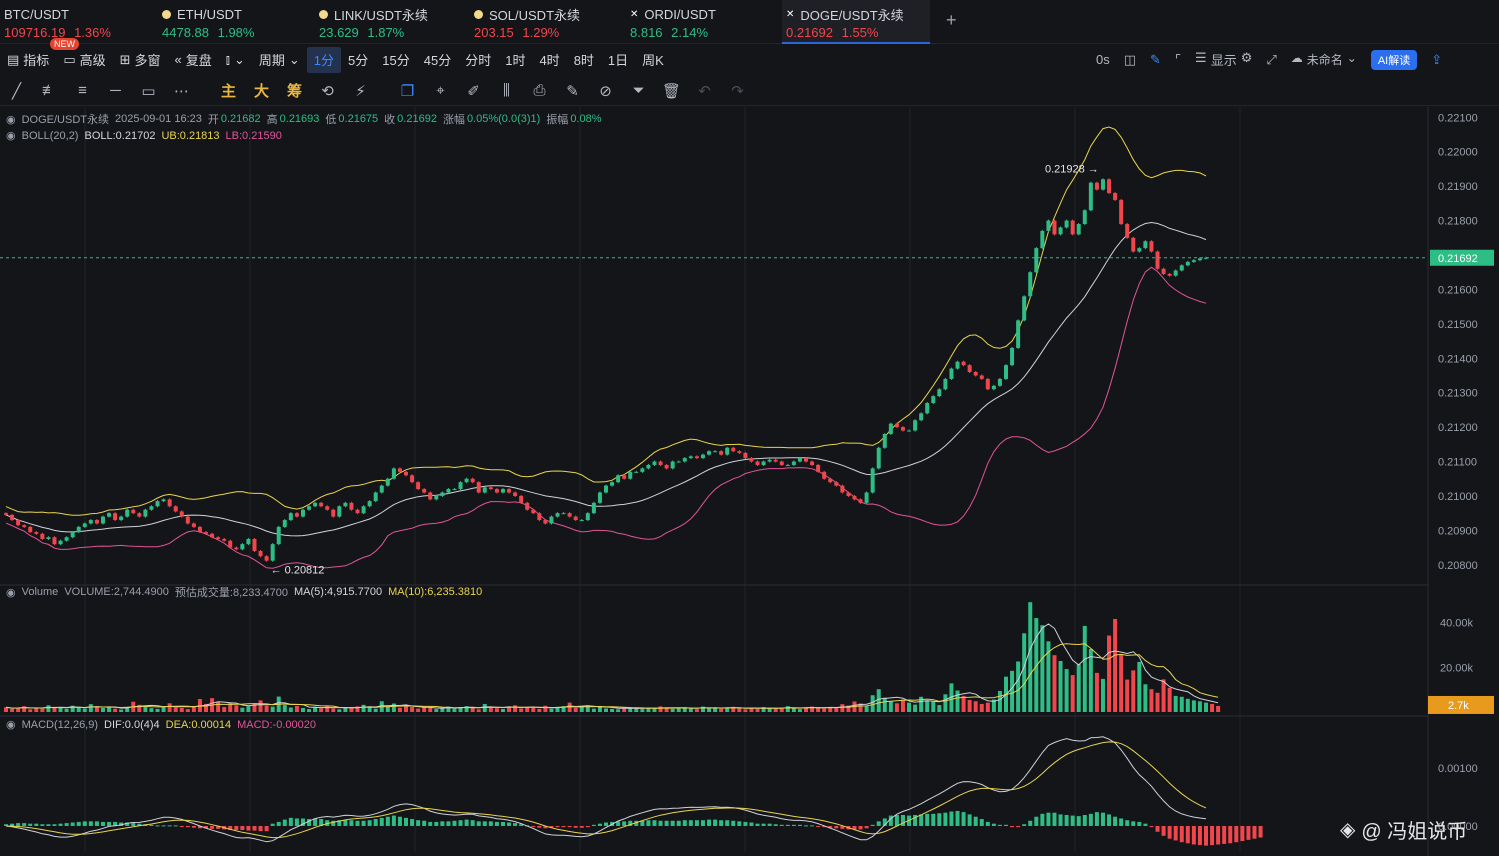 The width and height of the screenshot is (1499, 856). What do you see at coordinates (75, 22) in the screenshot?
I see `tab-btcusdt: BTC/USDT 109716.19 1.36%` at bounding box center [75, 22].